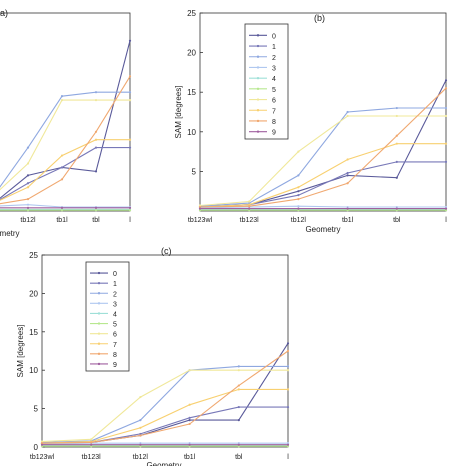 The height and width of the screenshot is (466, 474). Describe the element at coordinates (274, 111) in the screenshot. I see `legend-label: 7` at that location.